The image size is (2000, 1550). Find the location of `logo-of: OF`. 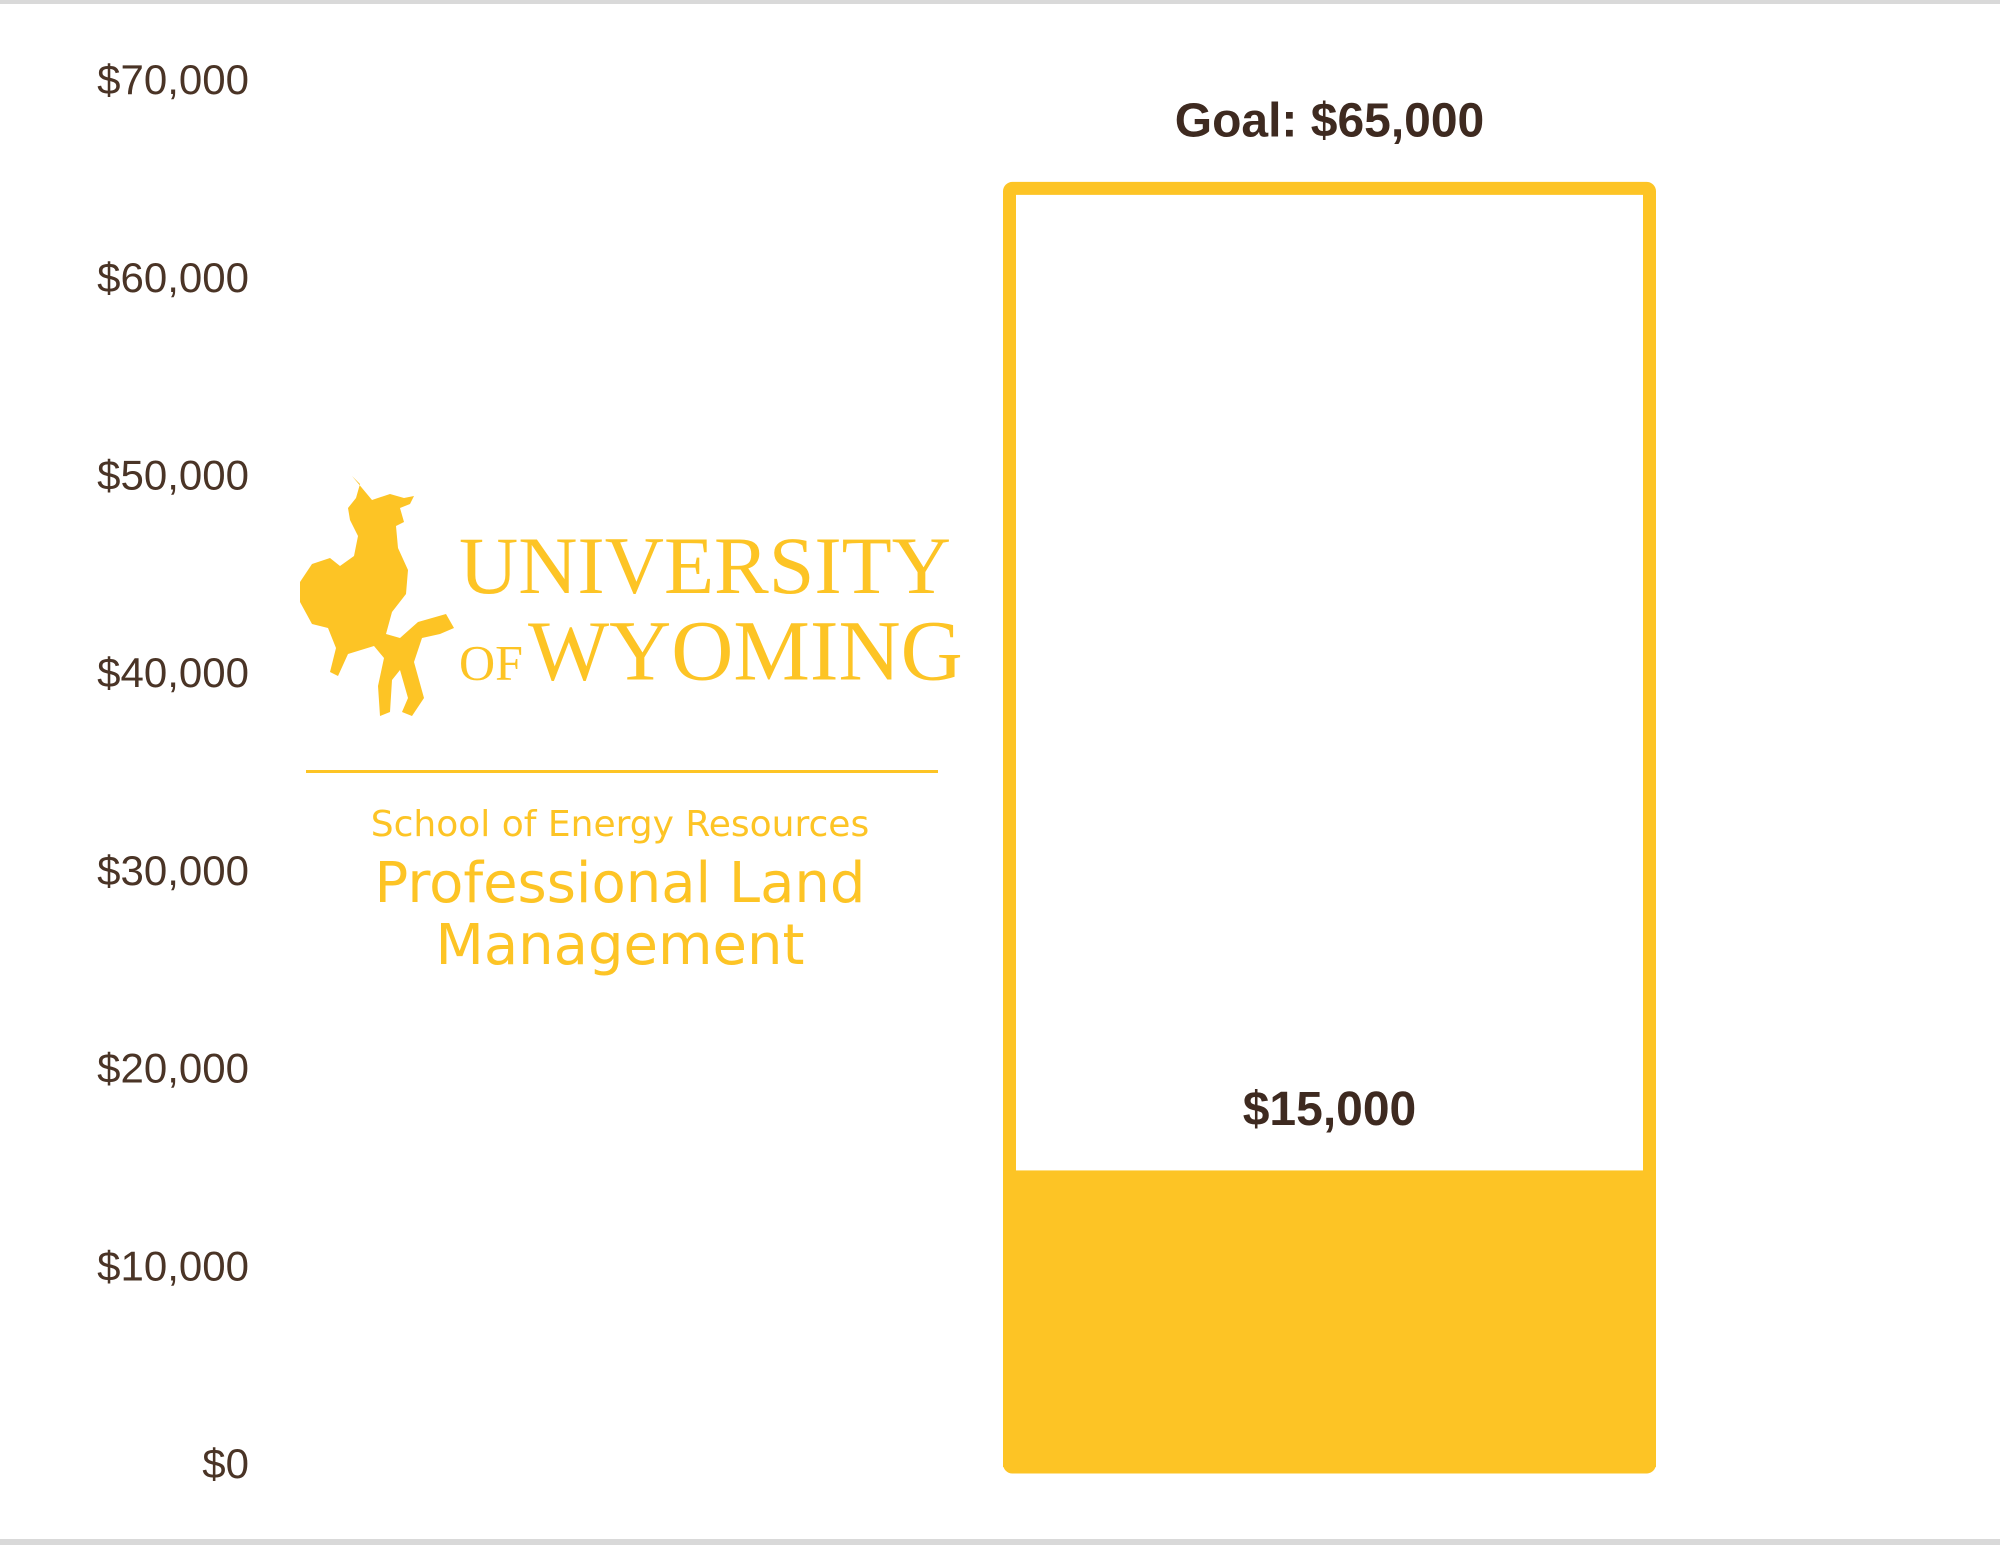

logo-of: OF is located at coordinates (491, 662).